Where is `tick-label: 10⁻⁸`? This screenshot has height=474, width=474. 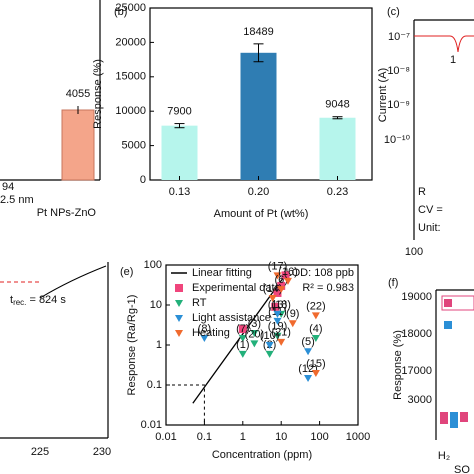 tick-label: 10⁻⁸ is located at coordinates (398, 71).